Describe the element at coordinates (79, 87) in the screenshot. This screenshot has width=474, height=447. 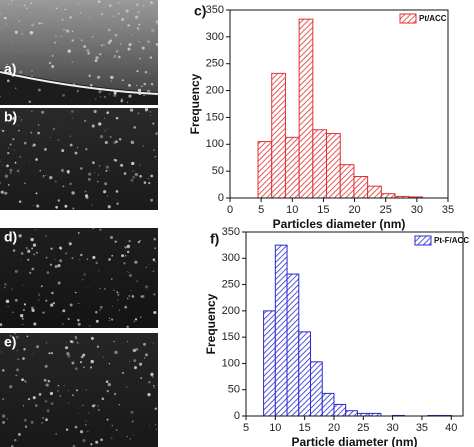
I see `fiber-edge` at that location.